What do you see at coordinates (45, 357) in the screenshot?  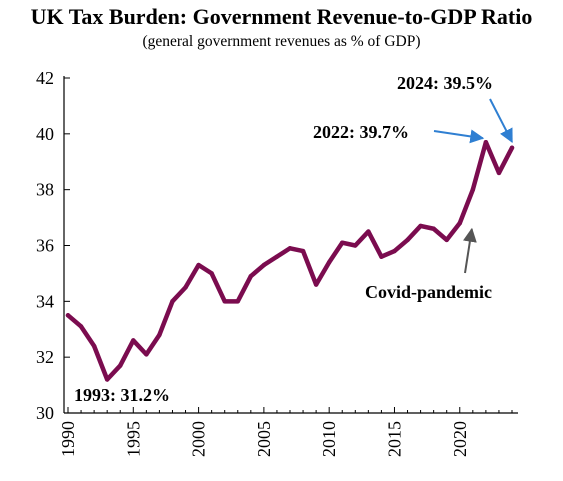 I see `y-tick-label: 32` at bounding box center [45, 357].